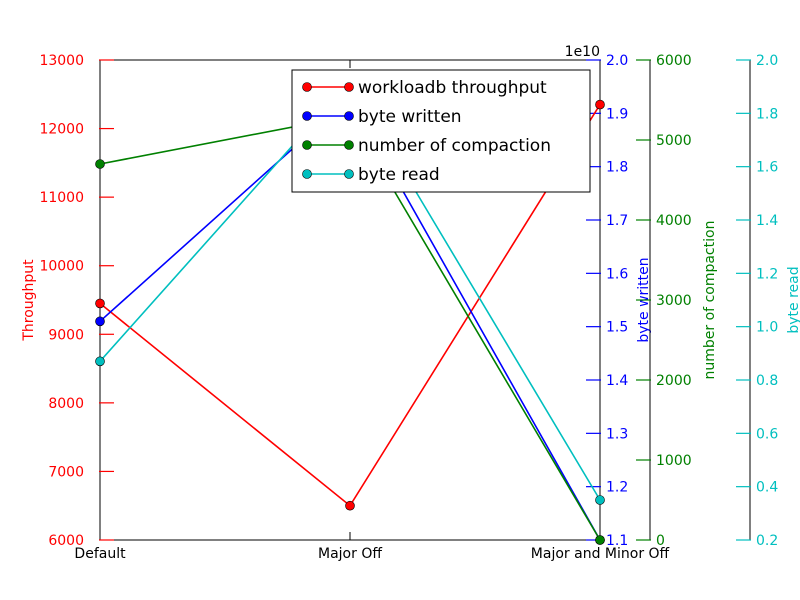 Image resolution: width=800 pixels, height=600 pixels. Describe the element at coordinates (768, 301) in the screenshot. I see `axis-byte-read: 0.2 0.4 0.6 0.8 1.0 1.2 1.4 1.6 1.8 2.0 byte read` at that location.